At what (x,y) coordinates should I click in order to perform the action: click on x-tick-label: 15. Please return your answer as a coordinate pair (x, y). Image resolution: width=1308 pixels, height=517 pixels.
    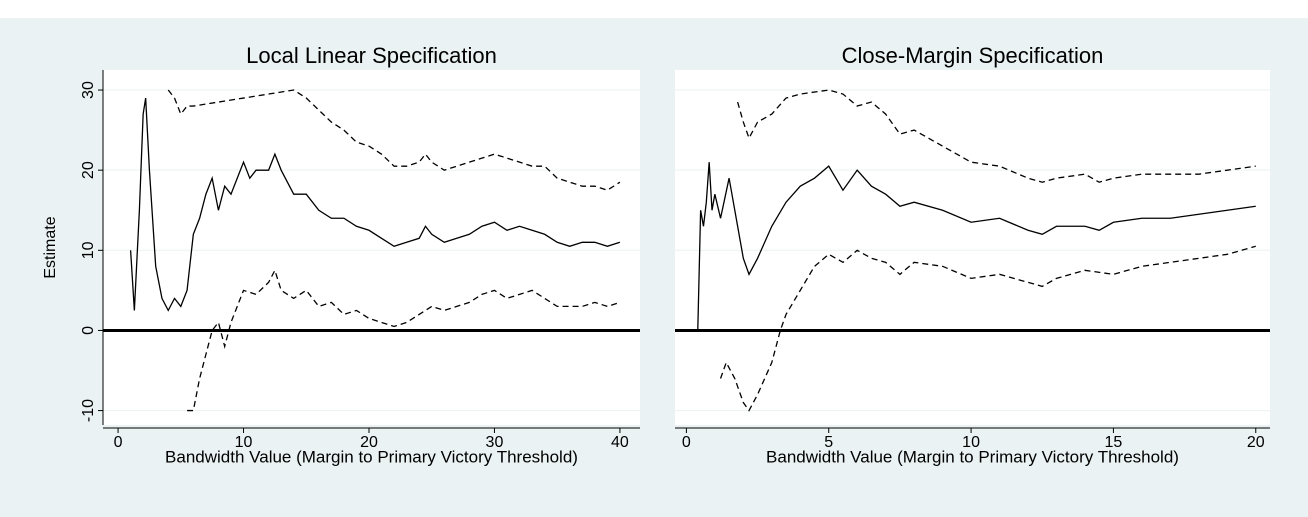
    Looking at the image, I should click on (1114, 442).